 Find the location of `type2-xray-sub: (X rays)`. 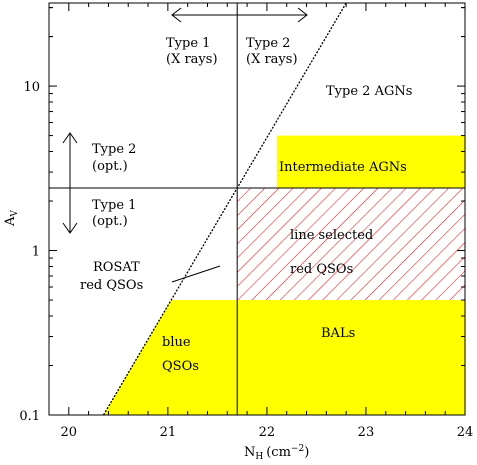

type2-xray-sub: (X rays) is located at coordinates (272, 59).